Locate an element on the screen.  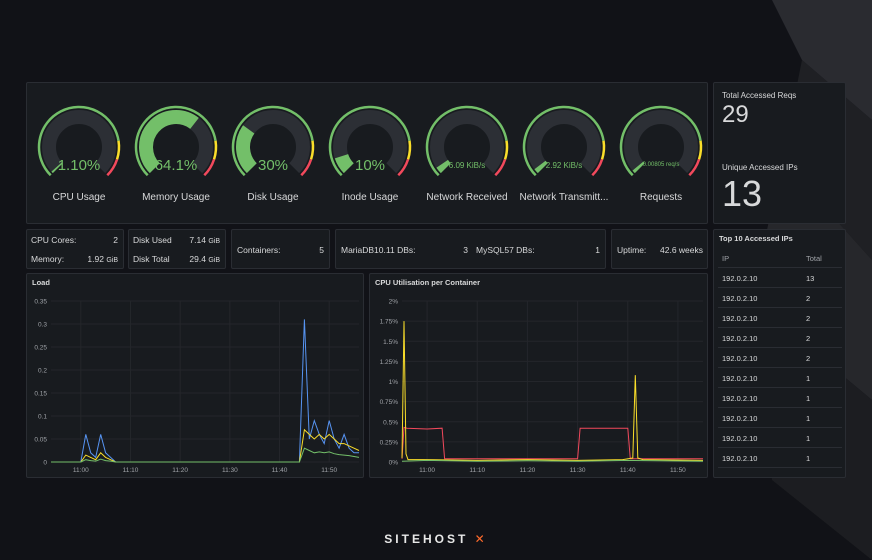
cpu-memory-panel: CPU Cores: 2 Memory: 1.92 GiB is located at coordinates (75, 249).